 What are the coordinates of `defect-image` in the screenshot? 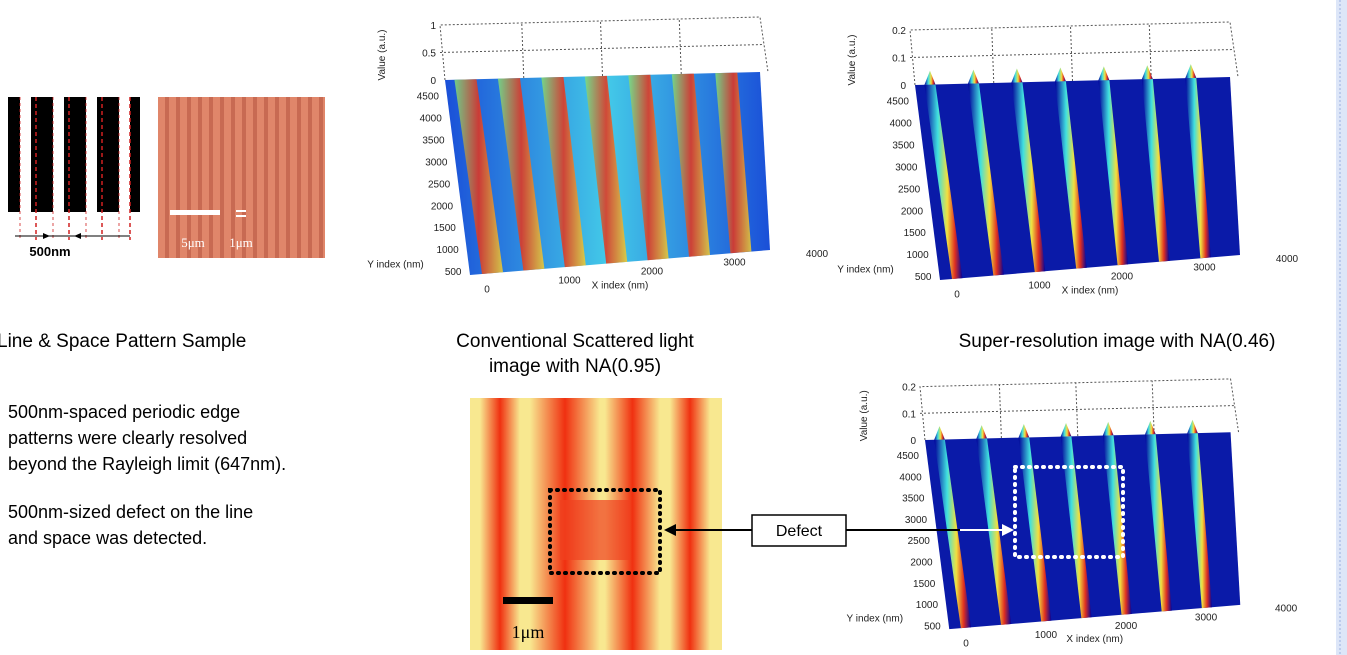 It's located at (596, 524).